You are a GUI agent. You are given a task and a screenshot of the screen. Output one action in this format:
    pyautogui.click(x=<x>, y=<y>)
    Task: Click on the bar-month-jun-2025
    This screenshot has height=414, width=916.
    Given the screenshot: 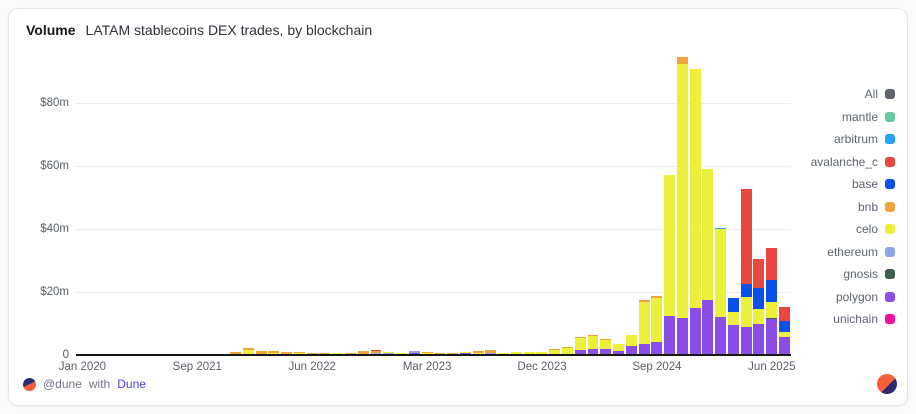 What is the action you would take?
    pyautogui.click(x=771, y=202)
    